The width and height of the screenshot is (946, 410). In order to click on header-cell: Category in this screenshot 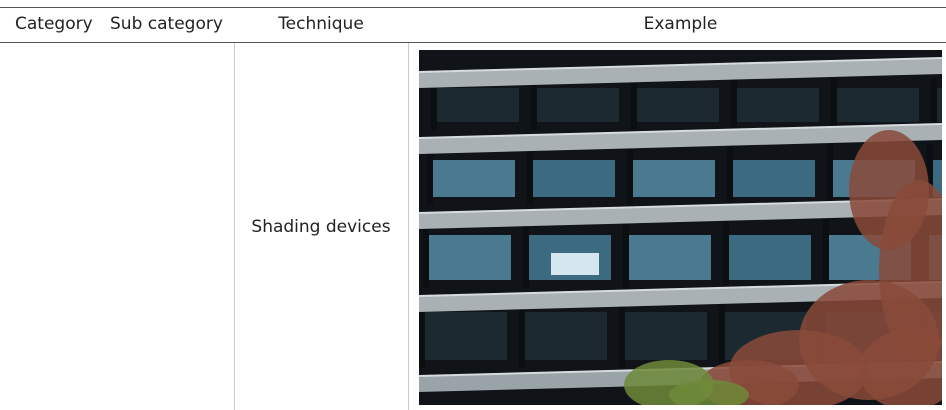, I will do `click(54, 24)`.